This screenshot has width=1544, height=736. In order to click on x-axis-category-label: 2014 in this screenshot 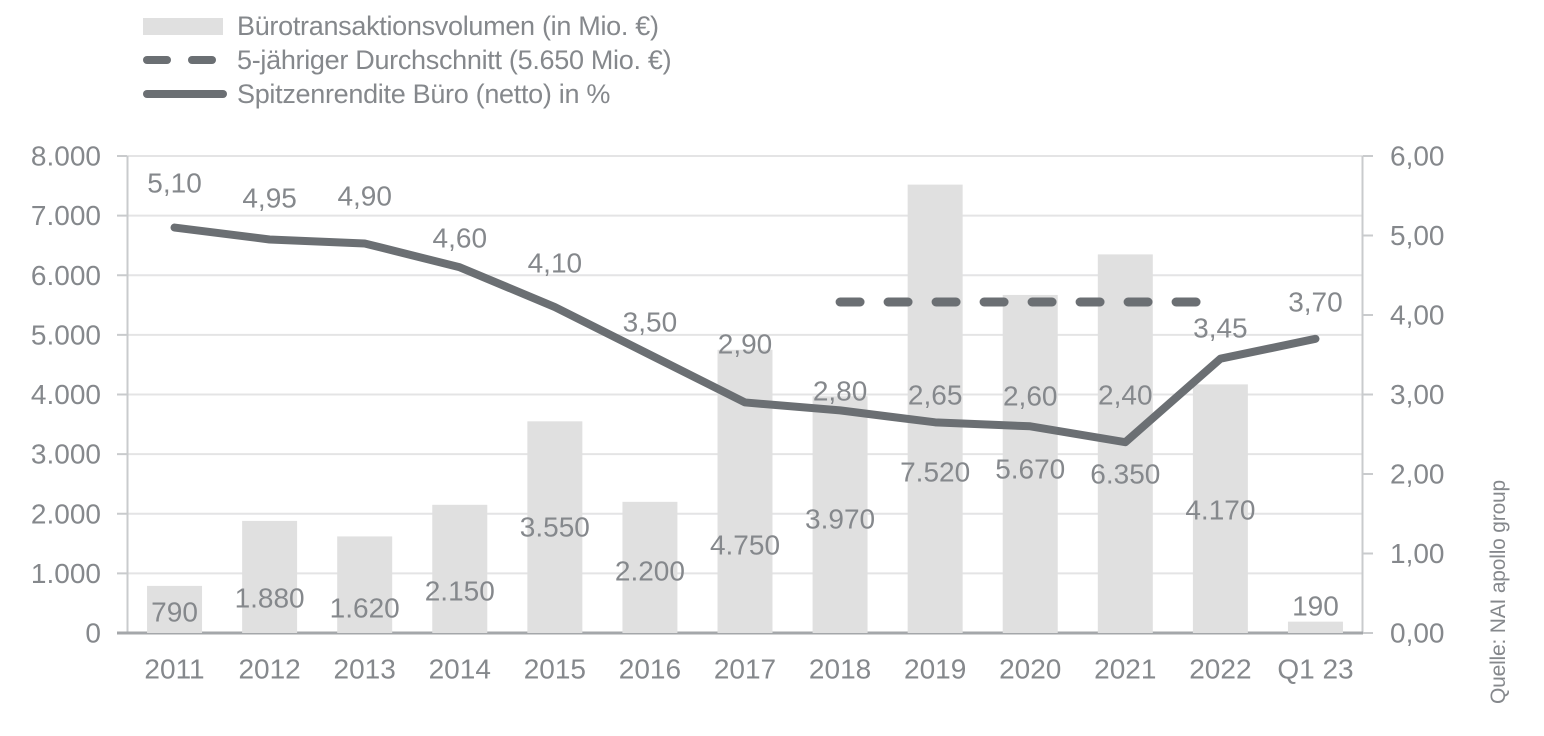, I will do `click(460, 669)`.